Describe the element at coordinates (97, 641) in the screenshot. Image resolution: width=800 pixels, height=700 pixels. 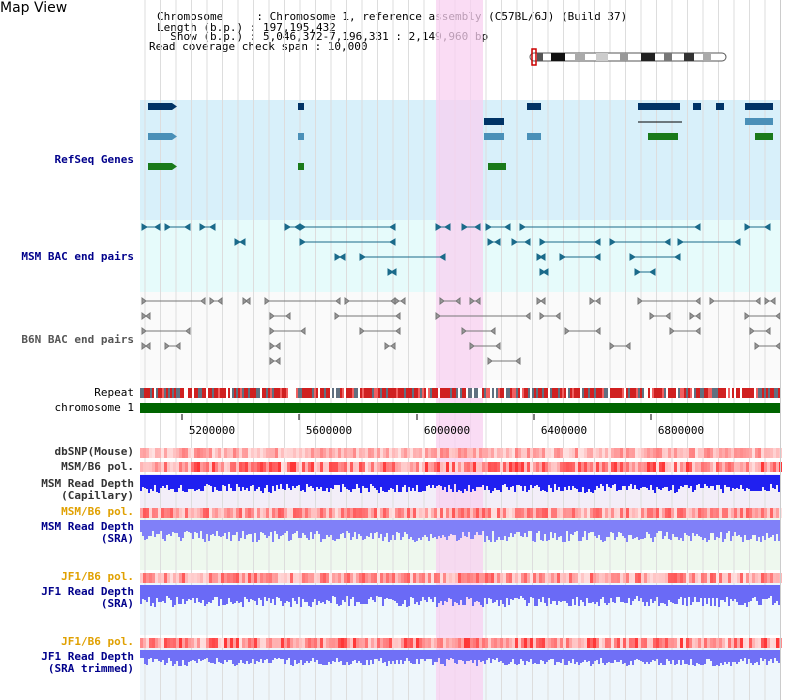
I see `track-label-jf1-b6-pol-2: JF1/B6 pol.` at that location.